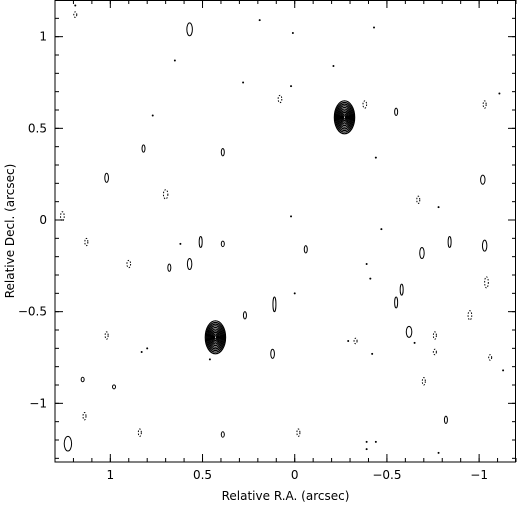 This screenshot has height=509, width=517. Describe the element at coordinates (286, 496) in the screenshot. I see `x-axis-title: Relative R.A. (arcsec)` at that location.